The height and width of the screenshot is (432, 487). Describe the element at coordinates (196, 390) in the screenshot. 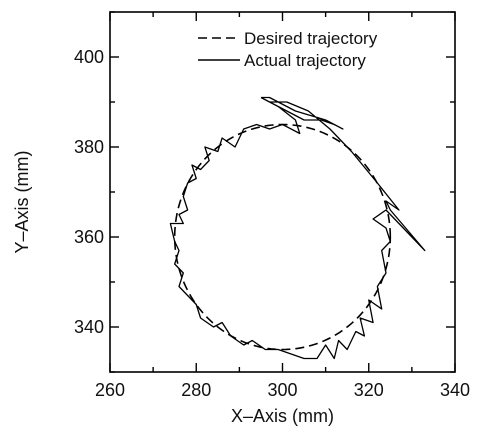

I see `x-tick-label: 280` at that location.